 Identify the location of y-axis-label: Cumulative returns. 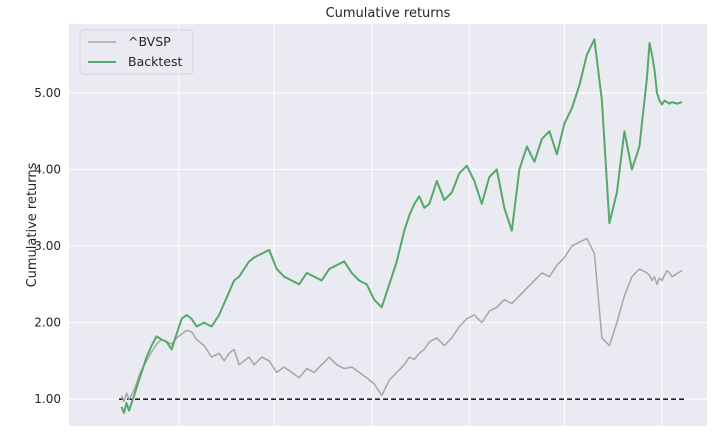
(32, 224).